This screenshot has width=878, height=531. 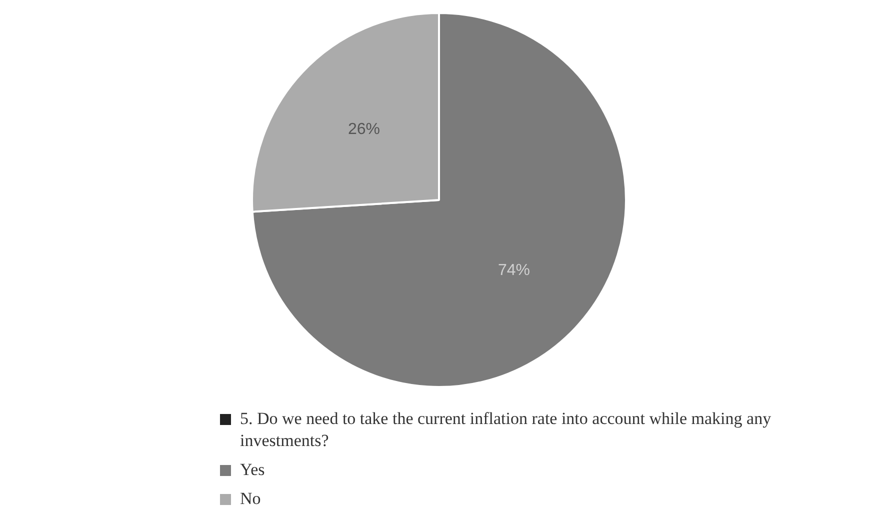 I want to click on data-label: 26%, so click(x=364, y=129).